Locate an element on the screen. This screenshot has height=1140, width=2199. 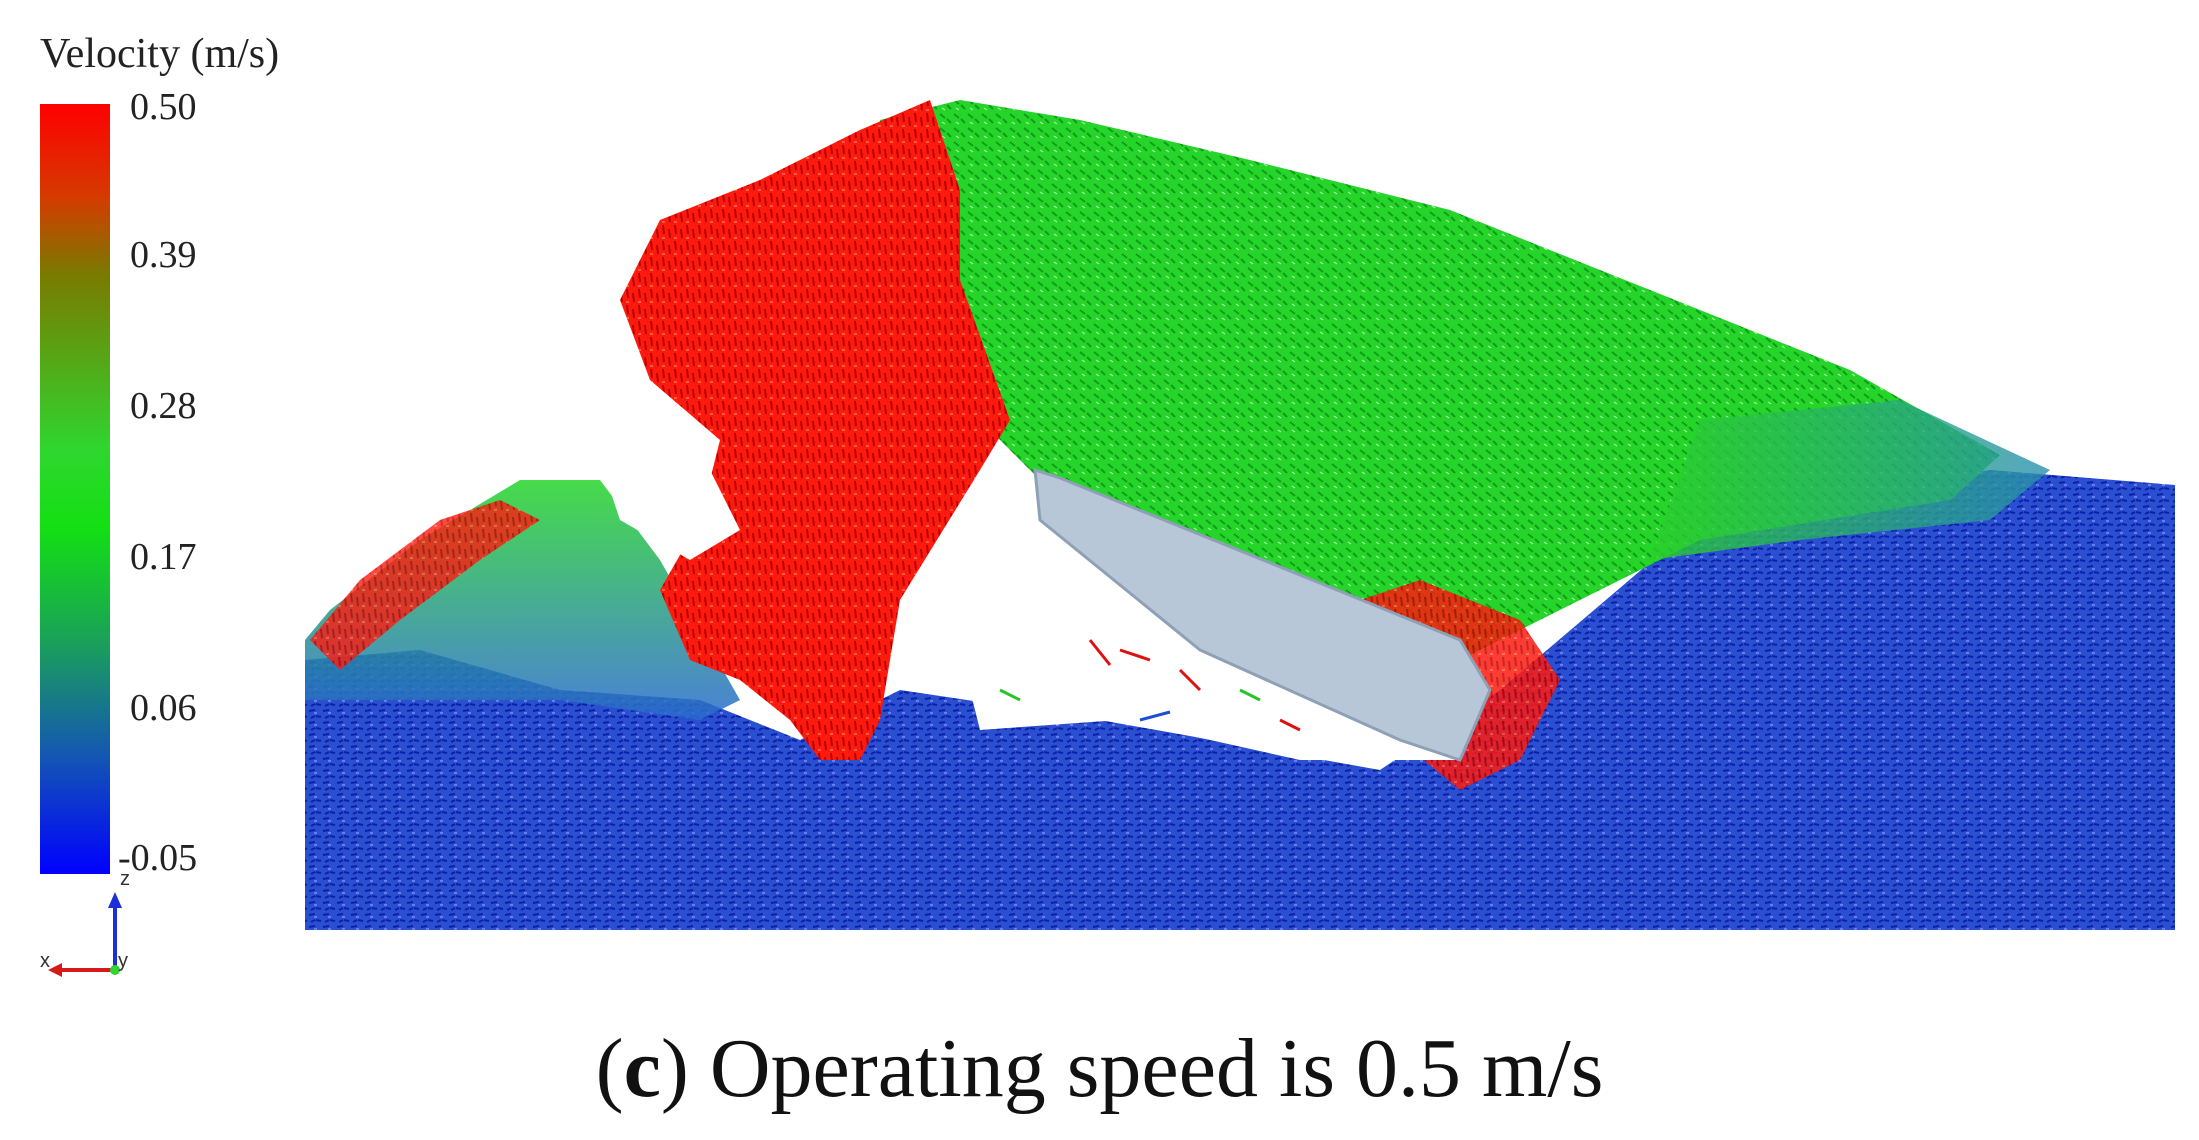
legend-tick: 0.28 is located at coordinates (163, 406).